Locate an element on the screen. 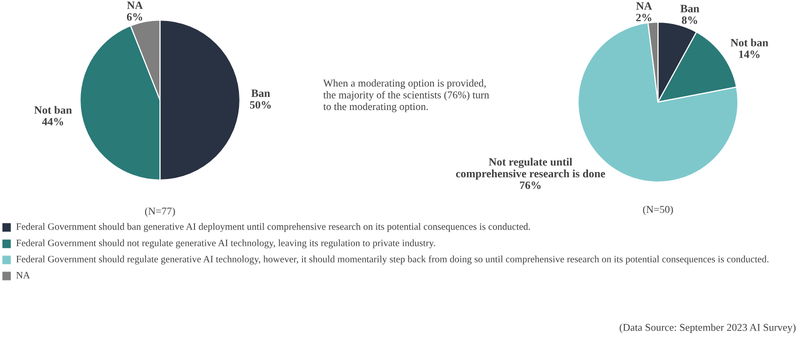 The height and width of the screenshot is (342, 800). text: When a moderating option is provided, the majority of the scientists (76%) turn to the moderating option. is located at coordinates (406, 95).